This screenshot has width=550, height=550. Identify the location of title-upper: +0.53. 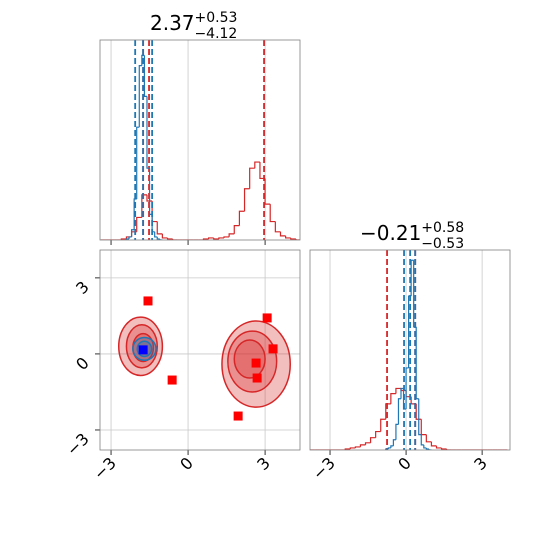
(216, 18).